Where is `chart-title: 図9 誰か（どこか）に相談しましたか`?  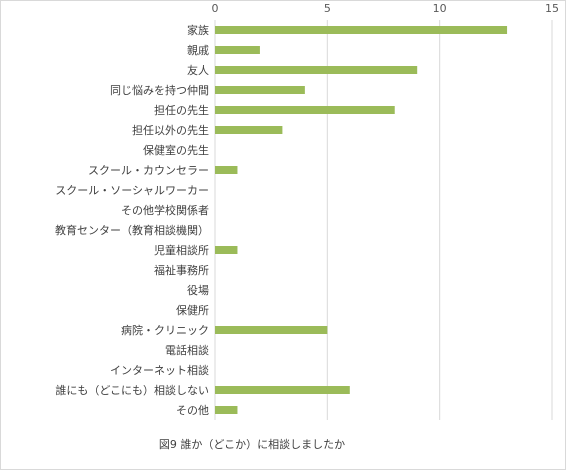
chart-title: 図9 誰か（どこか）に相談しましたか is located at coordinates (252, 444).